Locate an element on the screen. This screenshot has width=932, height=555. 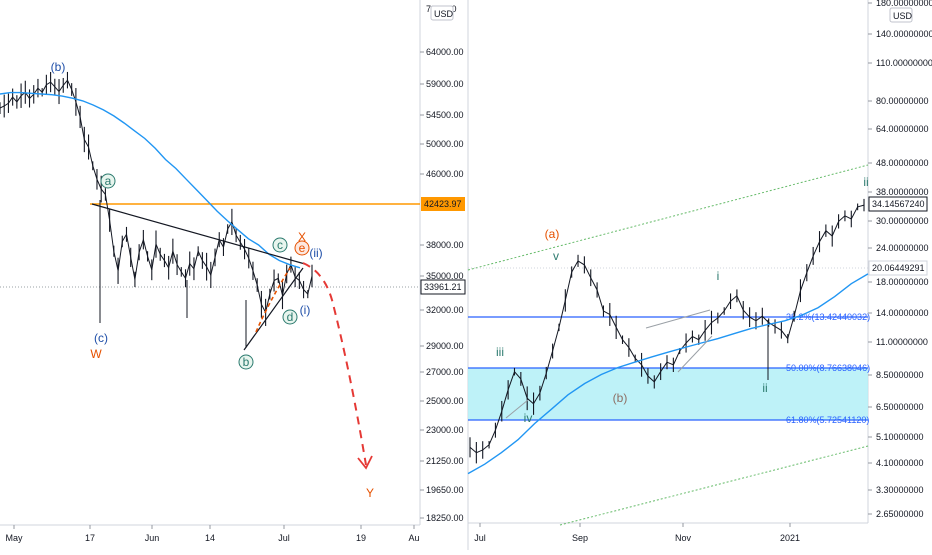
projection-path is located at coordinates (334, 364).